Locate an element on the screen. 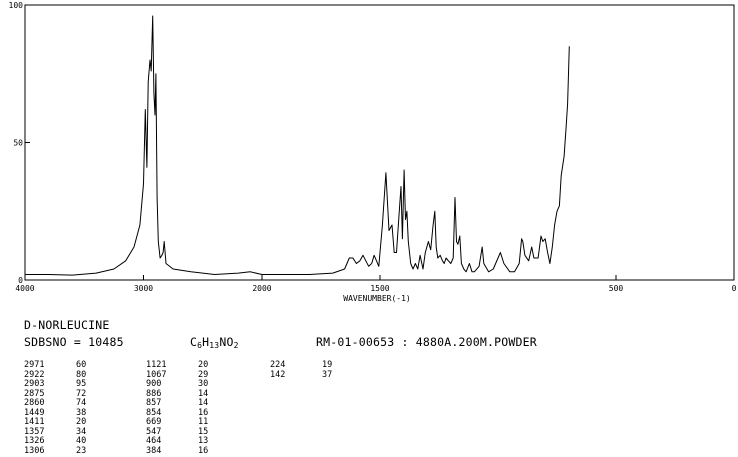 The width and height of the screenshot is (738, 457). peak-intensity: 60 is located at coordinates (81, 365).